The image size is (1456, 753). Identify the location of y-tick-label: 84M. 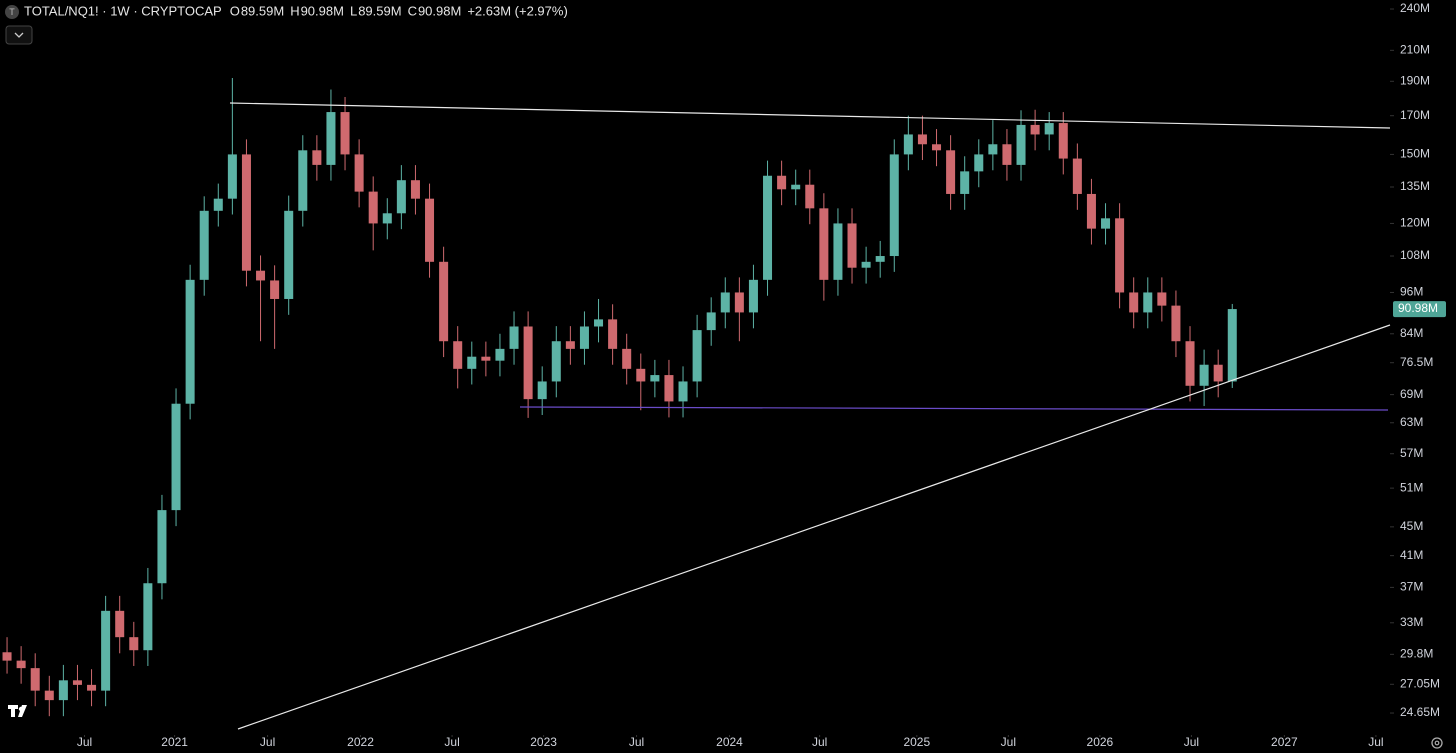
(1411, 333).